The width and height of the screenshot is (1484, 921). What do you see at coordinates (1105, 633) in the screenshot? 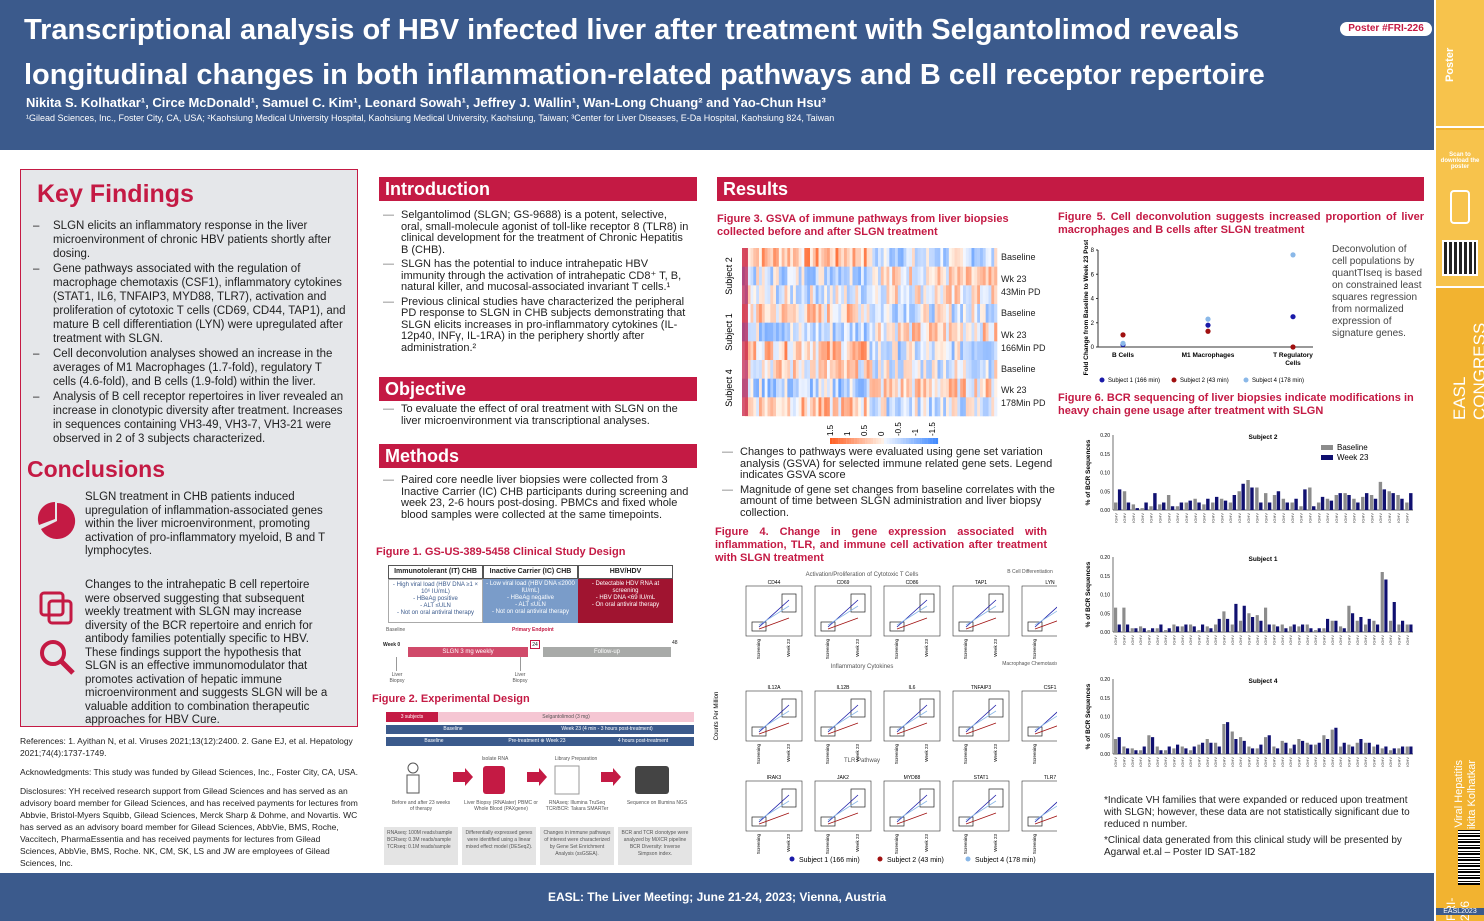
I see `y-tick: 0.00` at bounding box center [1105, 633].